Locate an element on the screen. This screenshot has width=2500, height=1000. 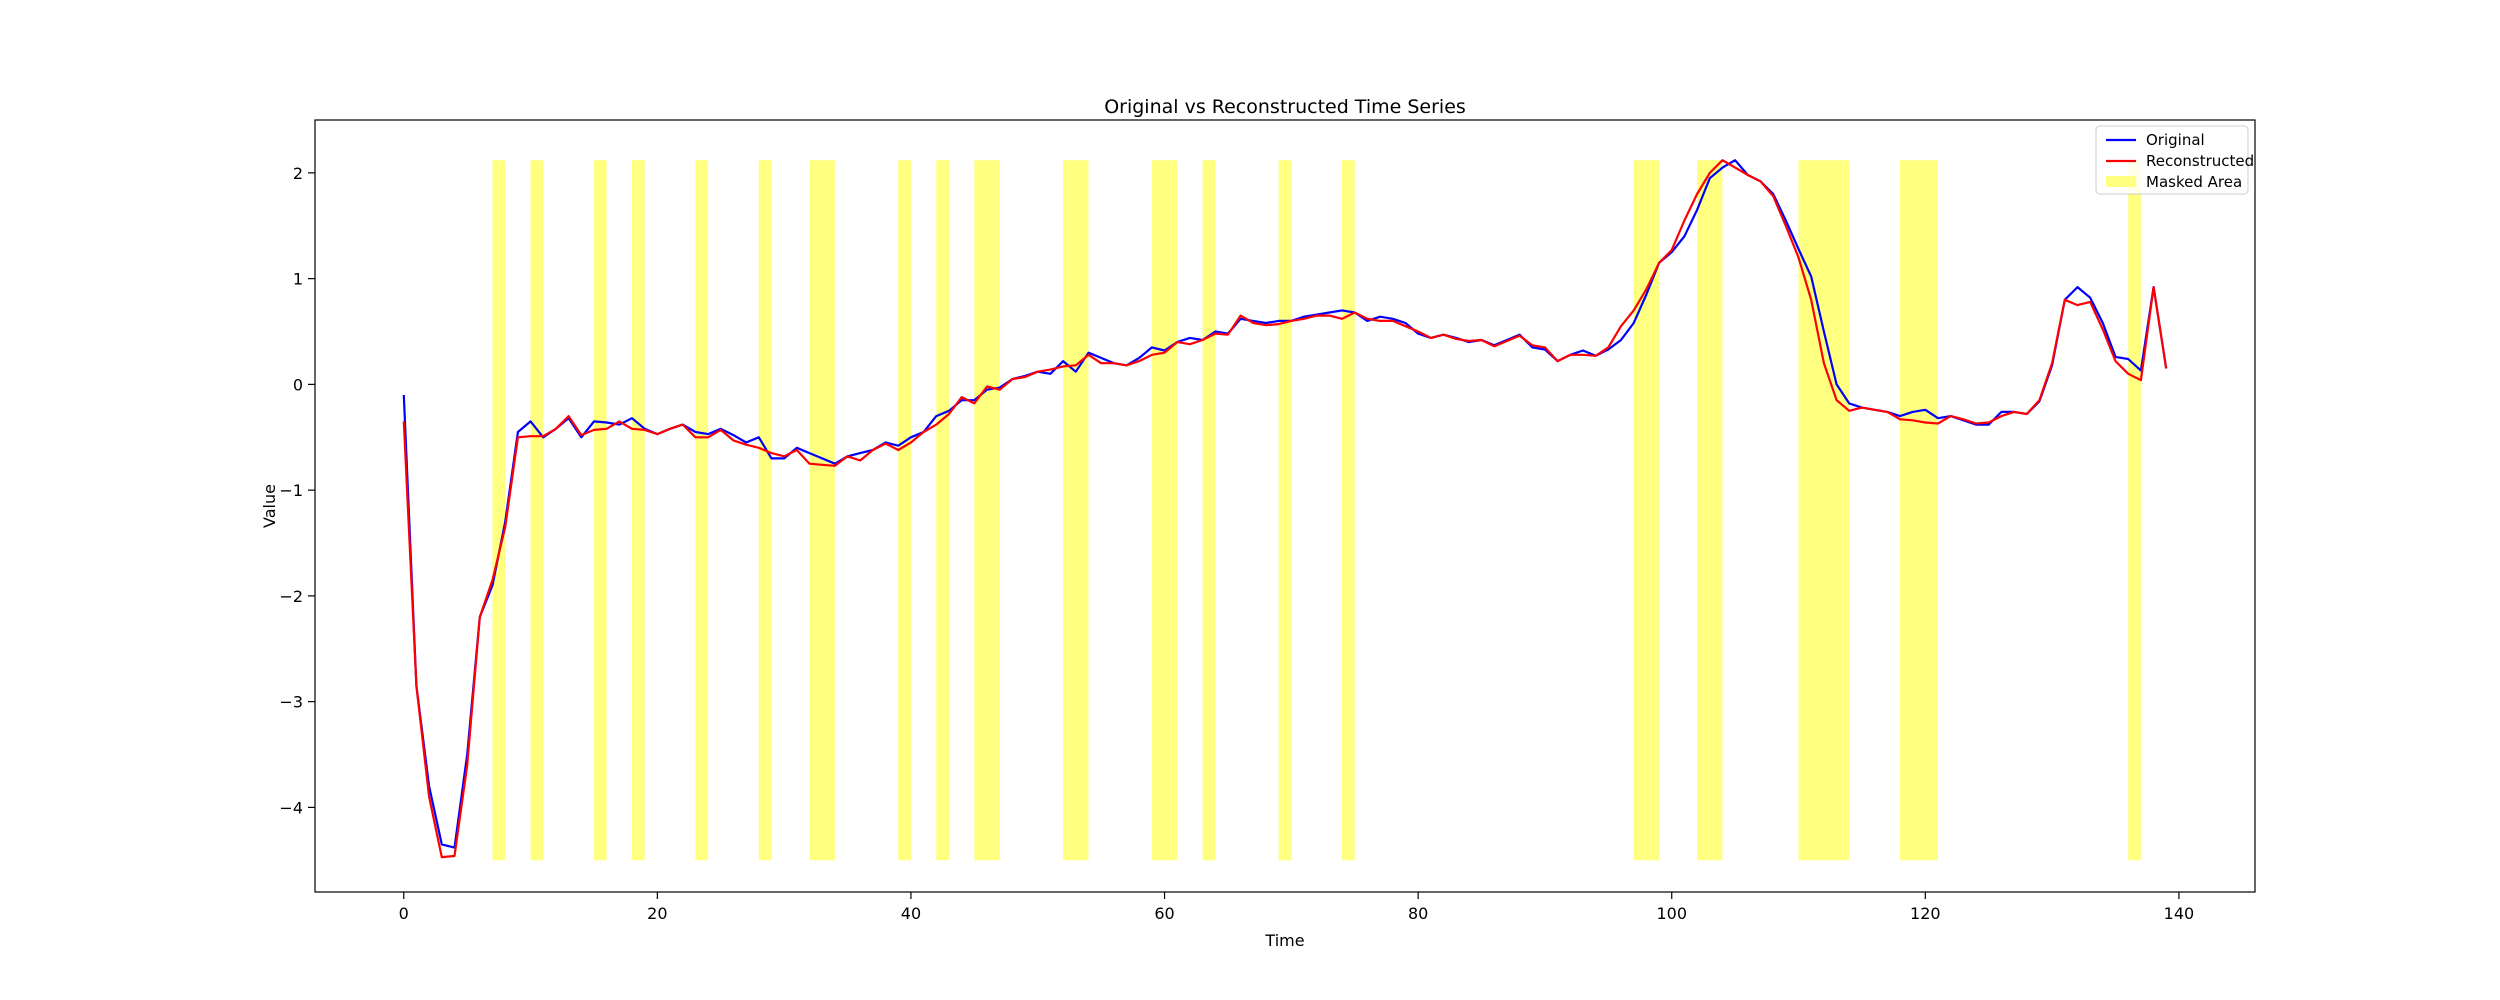
y-tick-label: −4 is located at coordinates (291, 807).